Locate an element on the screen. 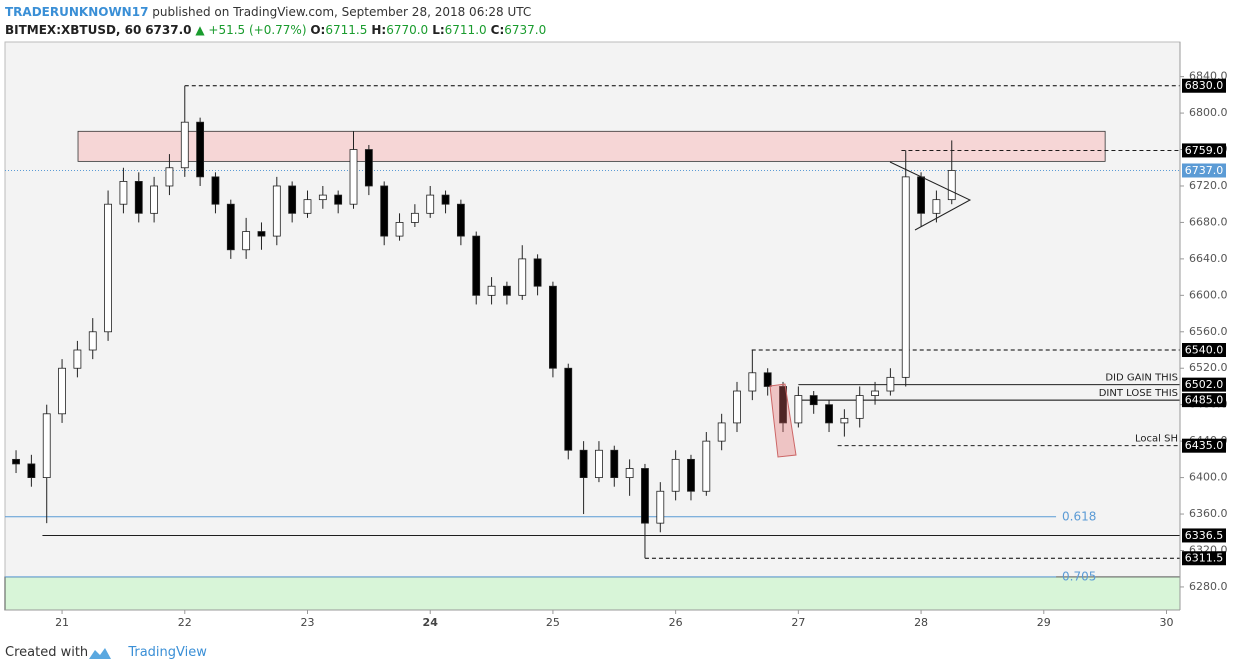 The height and width of the screenshot is (671, 1235). flag-drawing is located at coordinates (783, 420).